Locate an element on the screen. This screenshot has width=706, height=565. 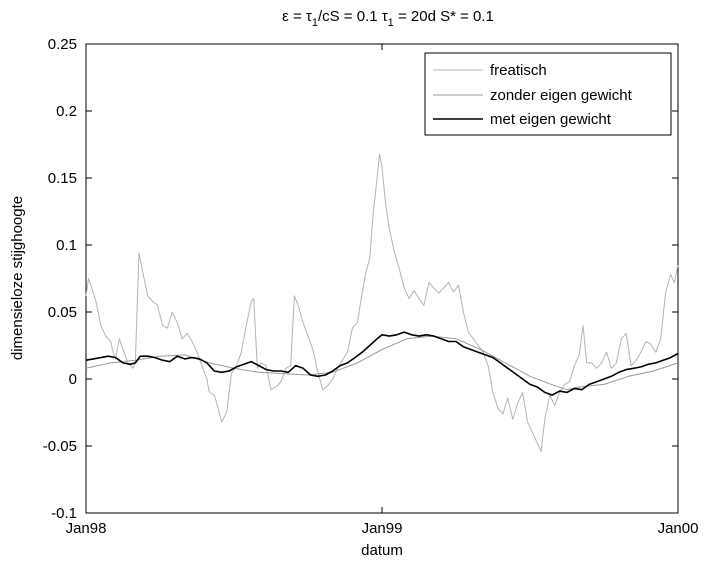
y-tick-label-0: -0.1 is located at coordinates (64, 513).